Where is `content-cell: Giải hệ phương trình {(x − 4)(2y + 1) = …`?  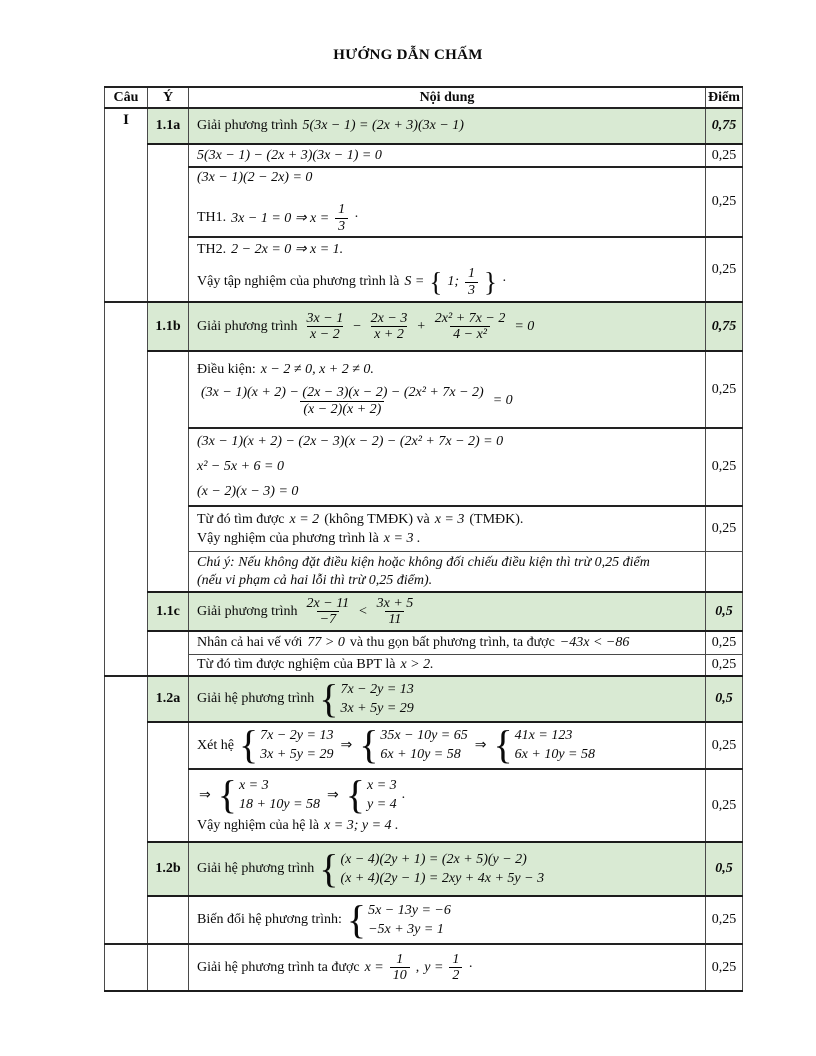
content-cell: Giải hệ phương trình {(x − 4)(2y + 1) = … is located at coordinates (447, 869).